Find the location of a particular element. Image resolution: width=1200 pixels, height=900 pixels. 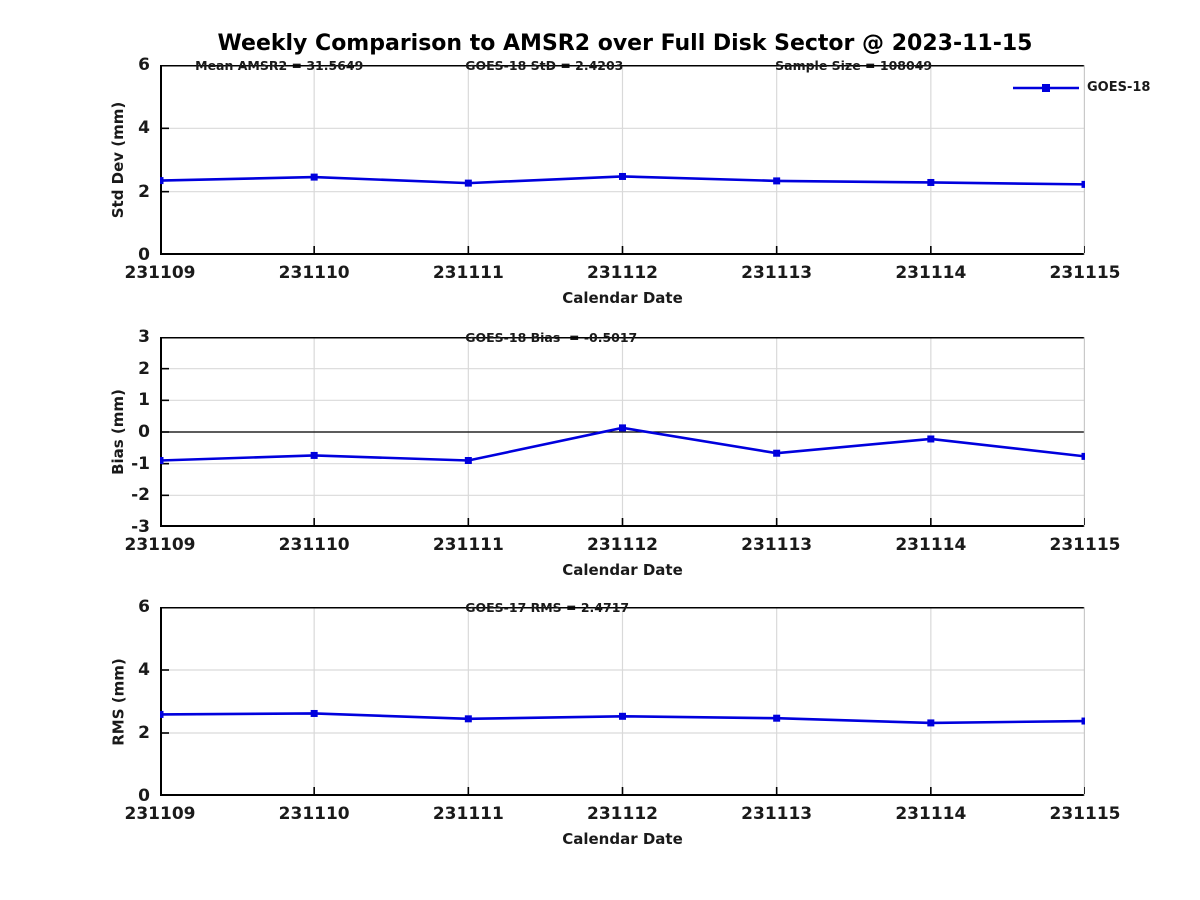

y-tick-label: -1 is located at coordinates (140, 463).